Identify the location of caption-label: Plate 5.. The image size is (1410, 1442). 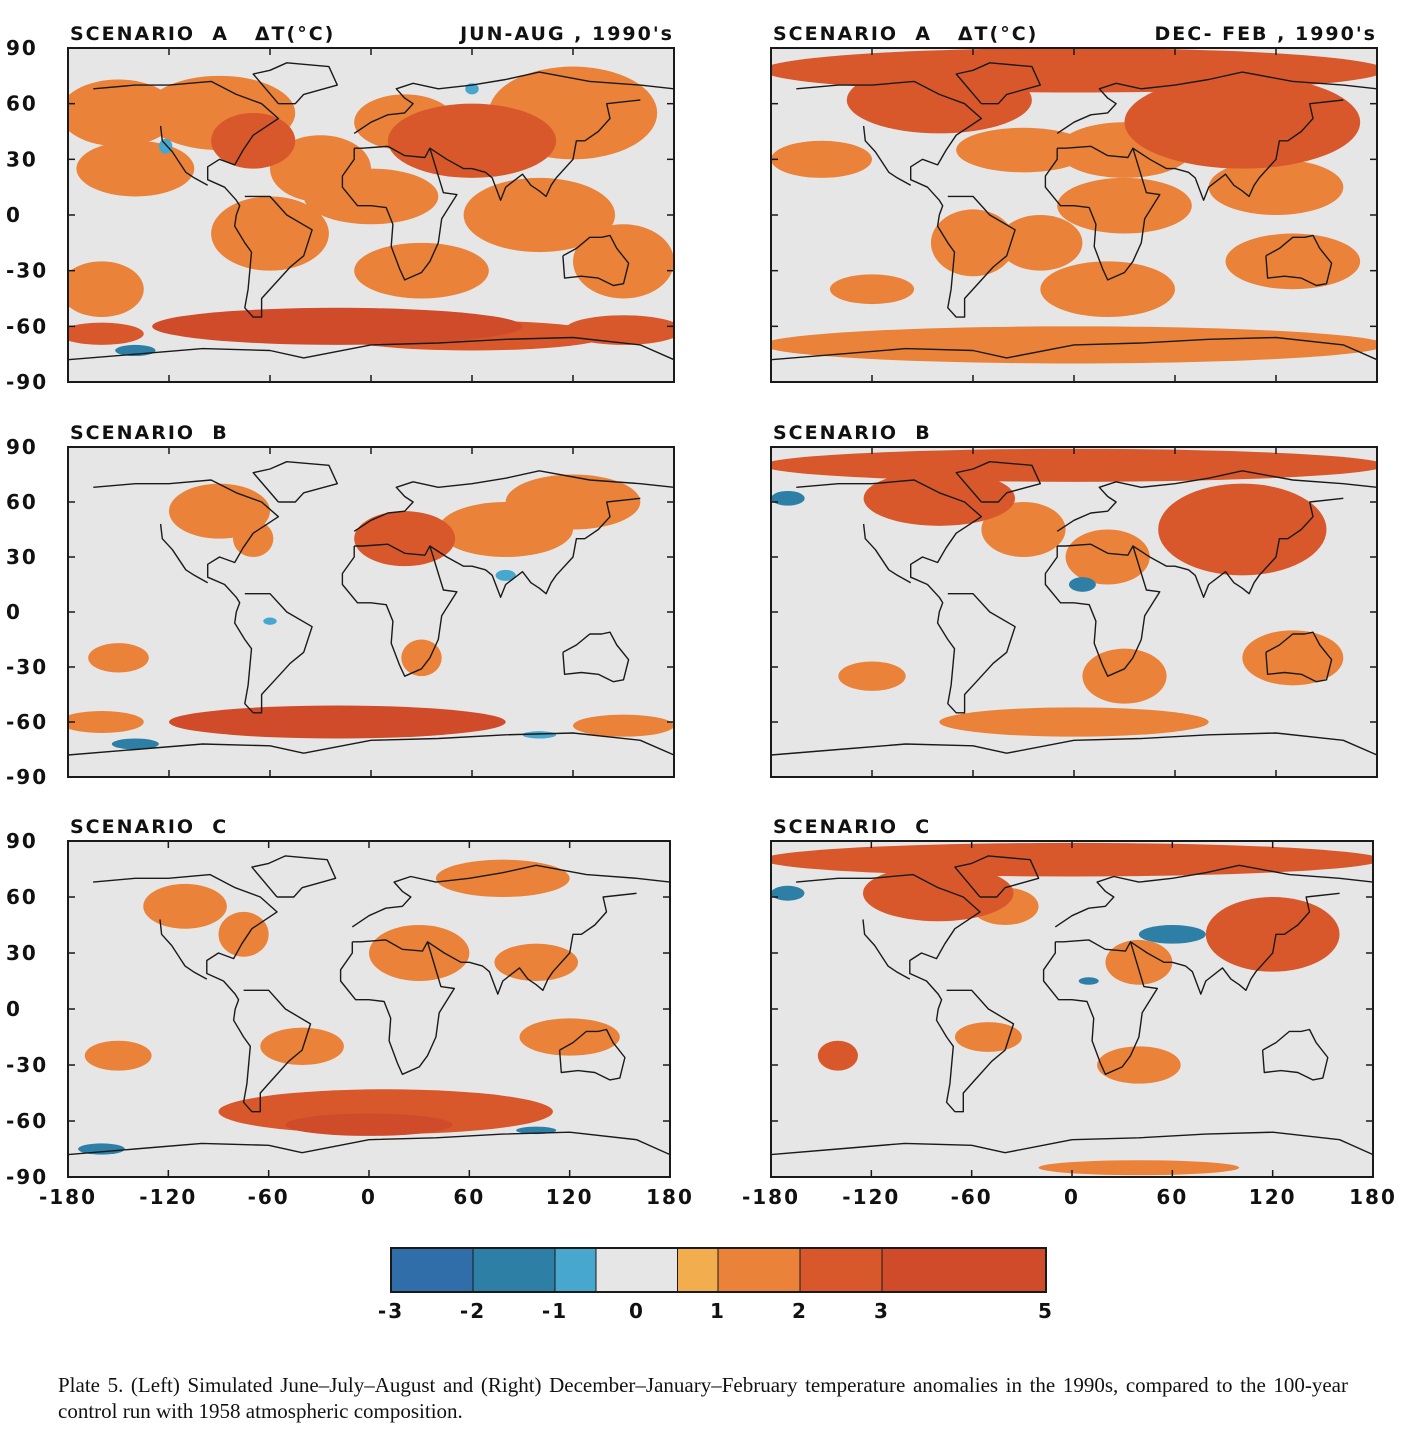
(91, 1385).